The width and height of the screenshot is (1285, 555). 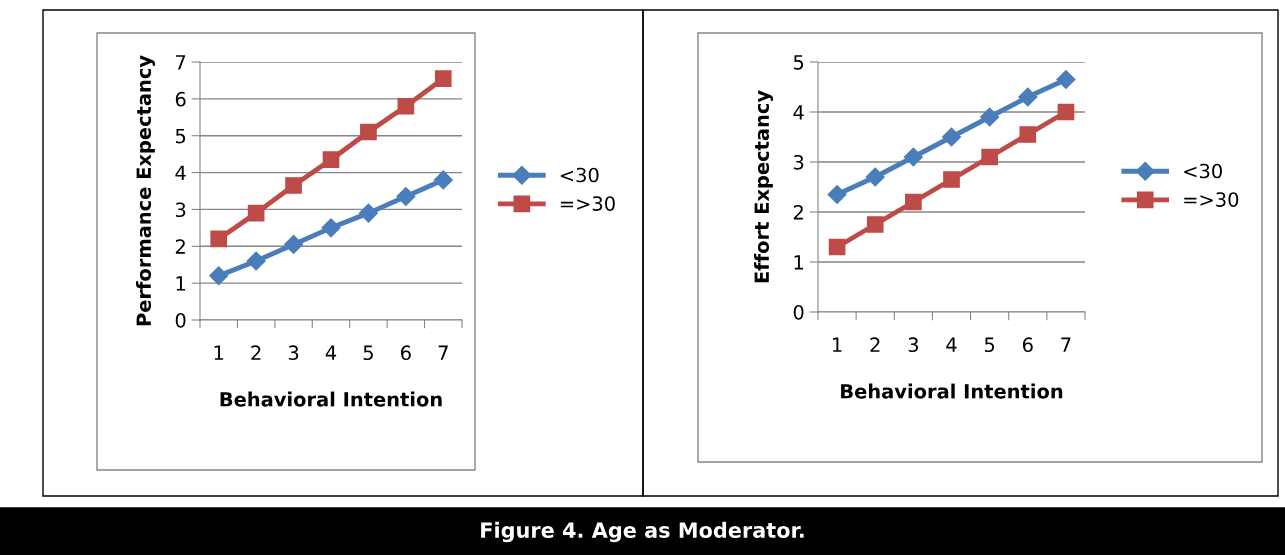 What do you see at coordinates (145, 190) in the screenshot?
I see `y-axis-title: Performance Expectancy` at bounding box center [145, 190].